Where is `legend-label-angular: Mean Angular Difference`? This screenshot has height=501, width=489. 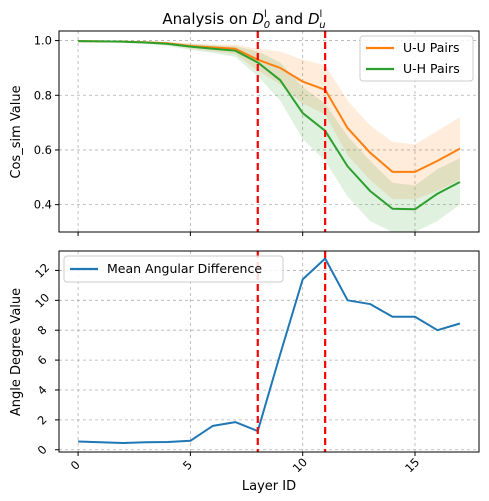 legend-label-angular: Mean Angular Difference is located at coordinates (184, 268).